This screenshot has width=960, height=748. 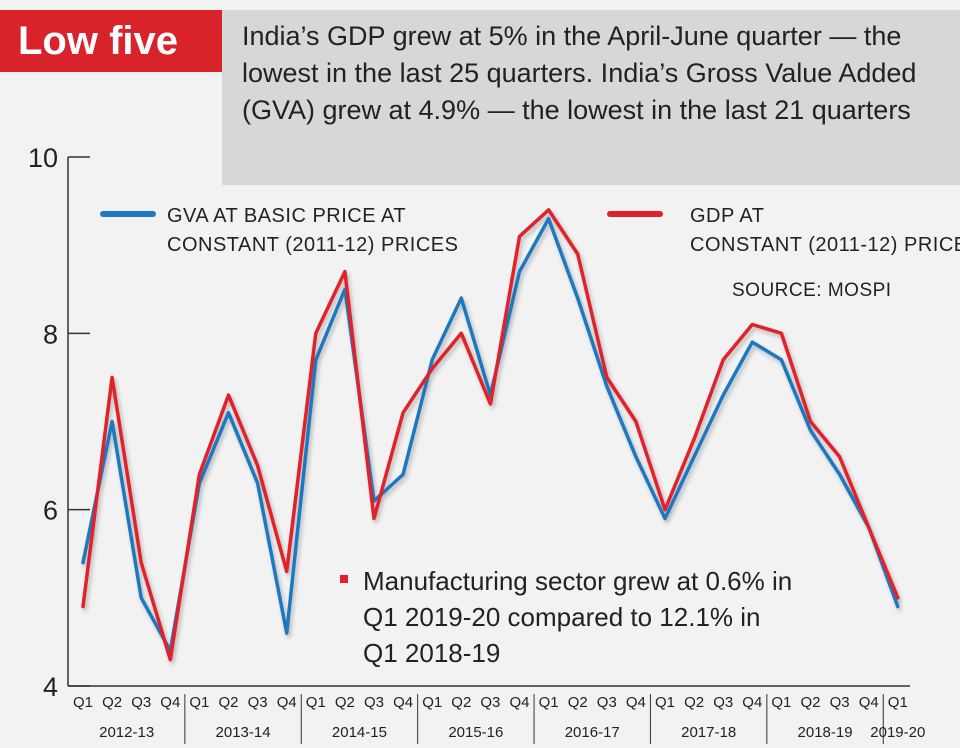 I want to click on legend-gdp-line2: CONSTANT (2011-12) PRICES, so click(x=825, y=245).